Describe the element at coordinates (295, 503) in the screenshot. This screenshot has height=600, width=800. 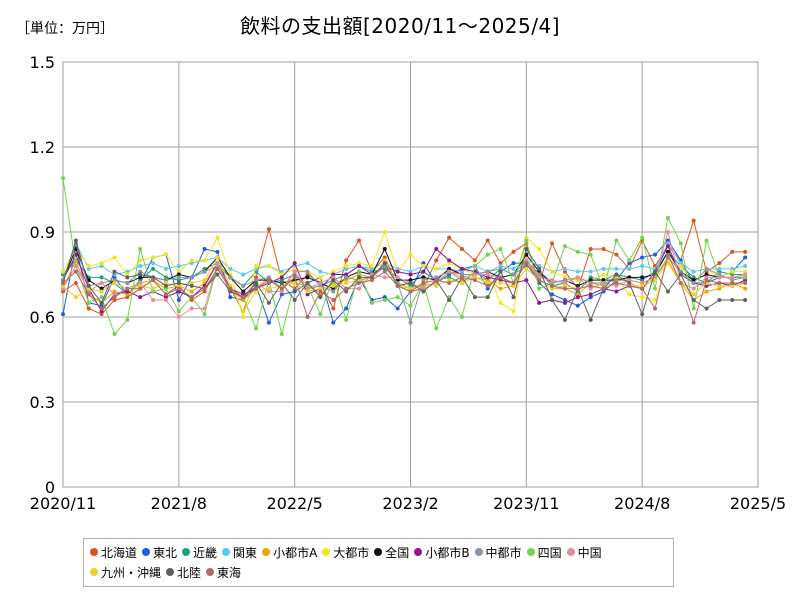
I see `x-tick-label: 2022/5` at that location.